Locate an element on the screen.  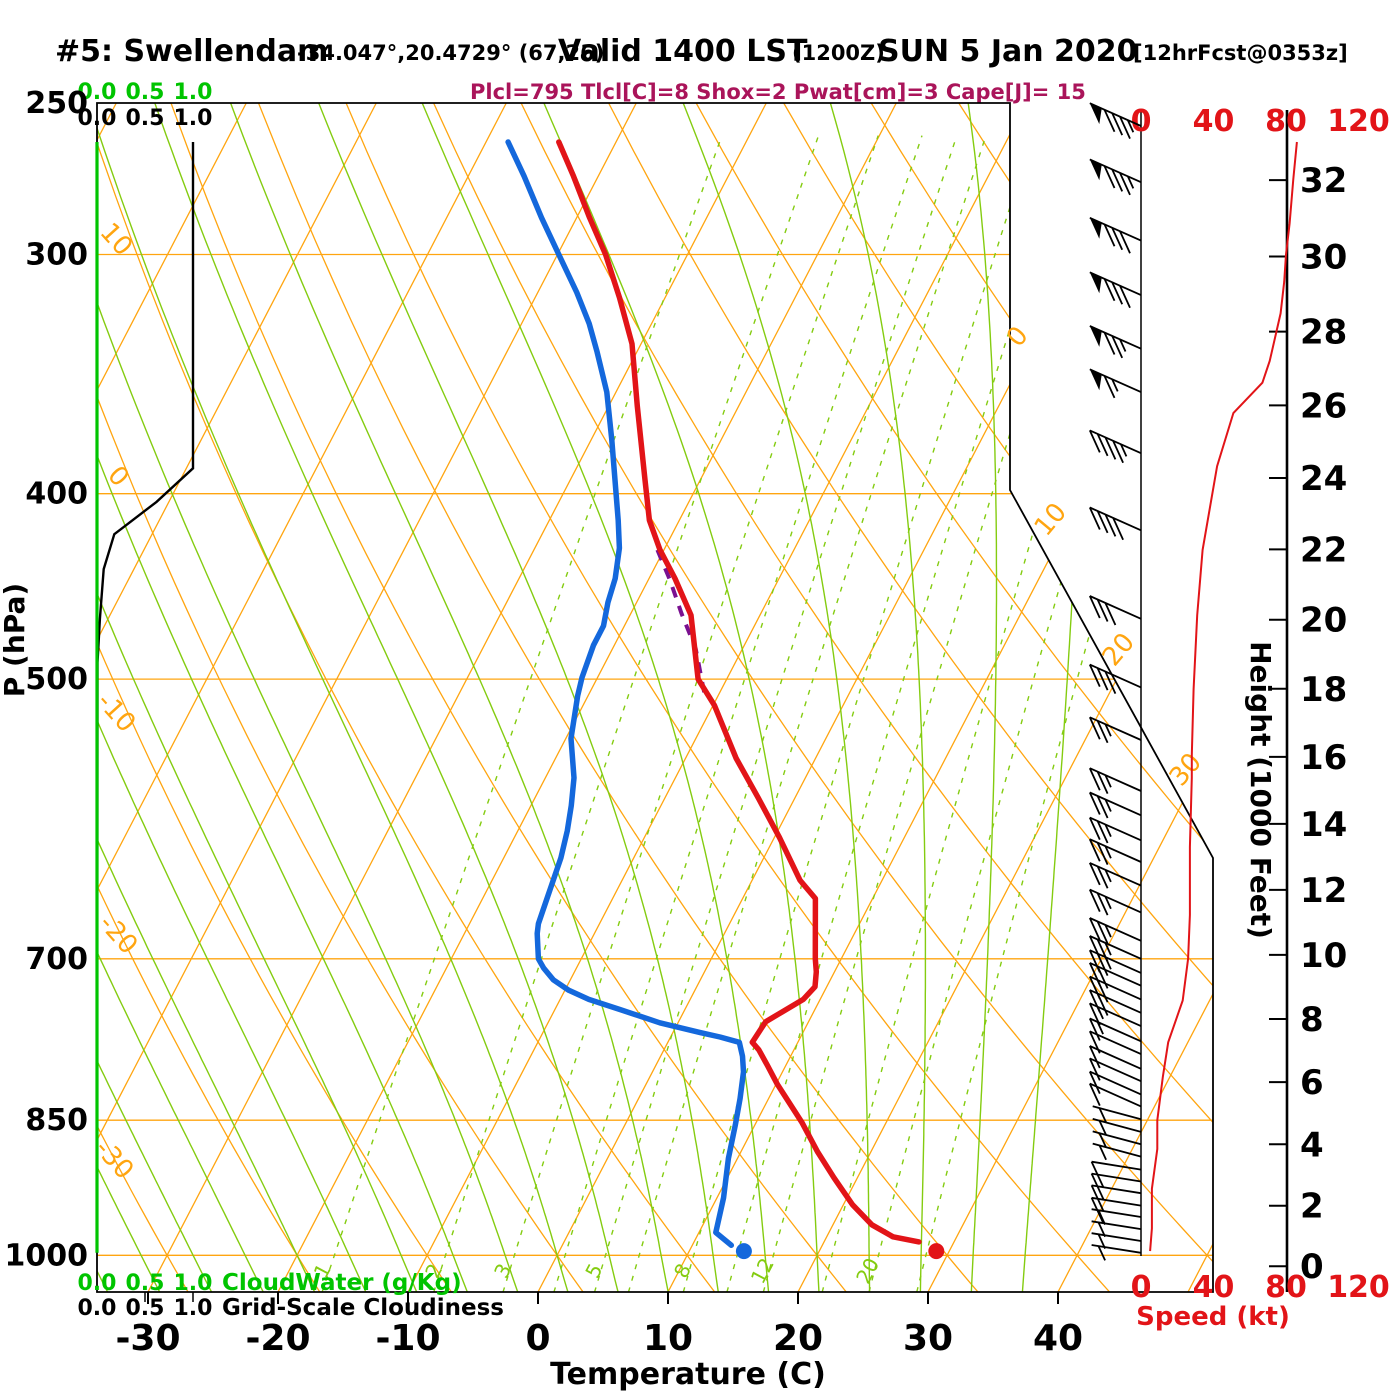
svg-text: Temperature (C) is located at coordinates (688, 1374).